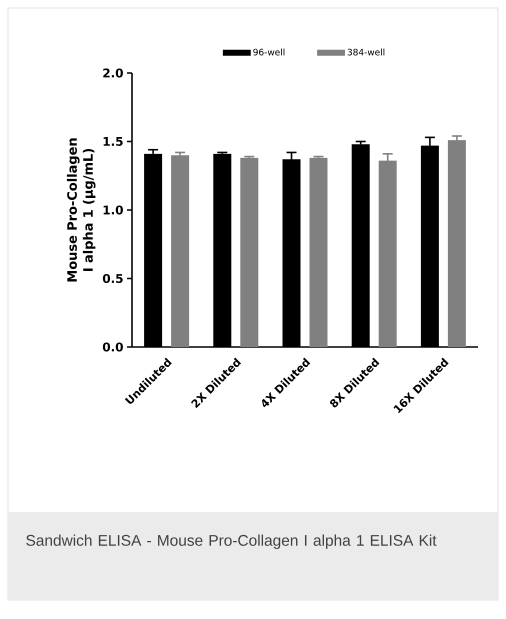 This screenshot has width=506, height=619. What do you see at coordinates (268, 52) in the screenshot?
I see `legend-label: 96-well` at bounding box center [268, 52].